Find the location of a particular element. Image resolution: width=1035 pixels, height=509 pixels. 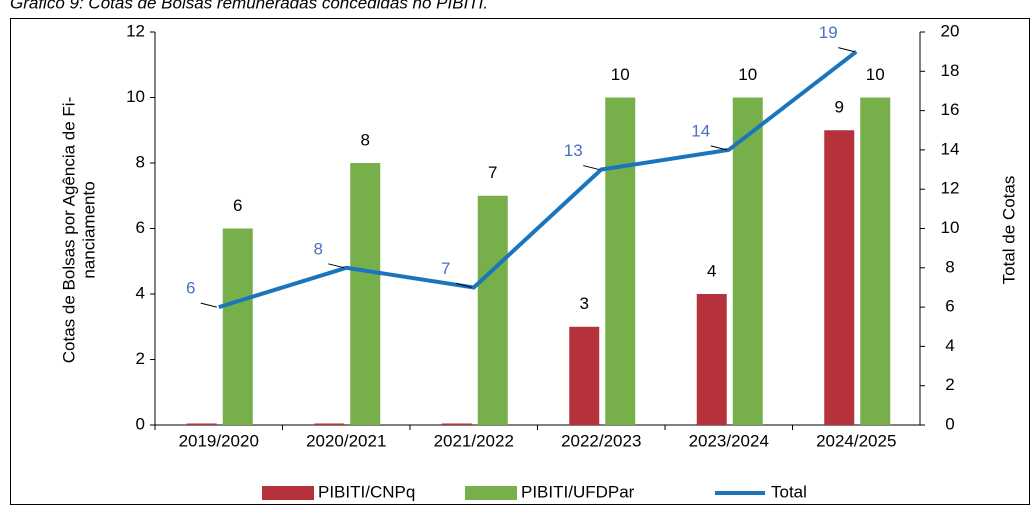

y2-tick-label: 4 is located at coordinates (949, 345).